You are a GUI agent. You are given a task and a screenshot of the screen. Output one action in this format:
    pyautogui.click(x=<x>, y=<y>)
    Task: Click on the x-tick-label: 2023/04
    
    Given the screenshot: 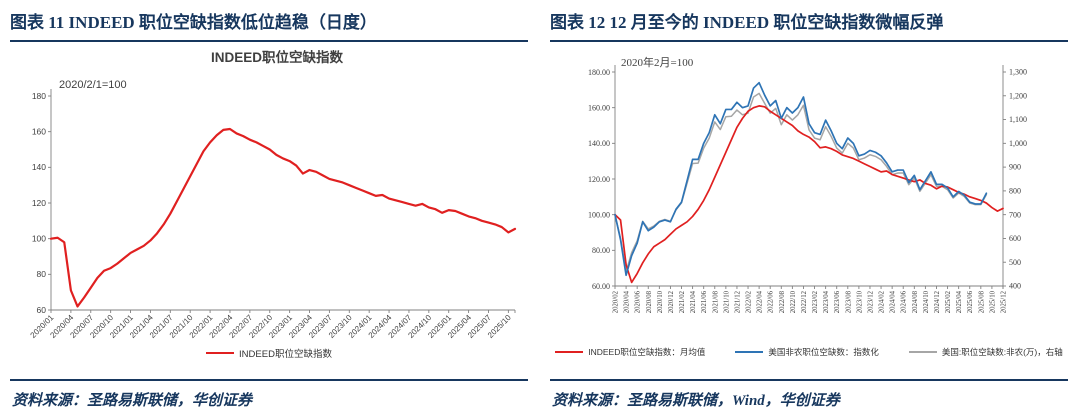 What is the action you would take?
    pyautogui.click(x=826, y=301)
    